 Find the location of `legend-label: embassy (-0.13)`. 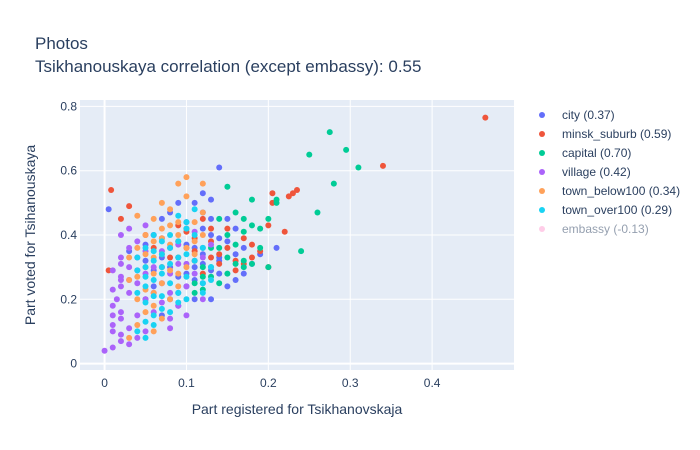

legend-label: embassy (-0.13) is located at coordinates (605, 229).